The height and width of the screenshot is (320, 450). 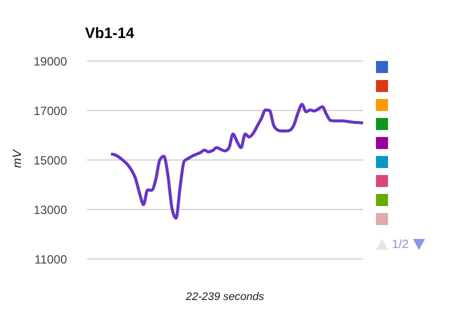 What do you see at coordinates (51, 160) in the screenshot?
I see `y-tick-label: 15000` at bounding box center [51, 160].